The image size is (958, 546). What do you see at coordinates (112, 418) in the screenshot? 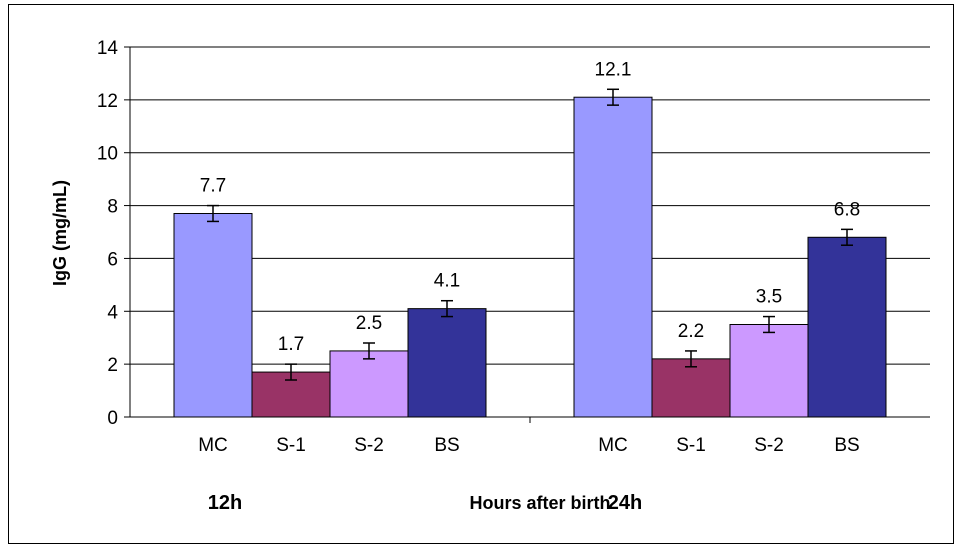
I see `y-tick-label: 0` at bounding box center [112, 418].